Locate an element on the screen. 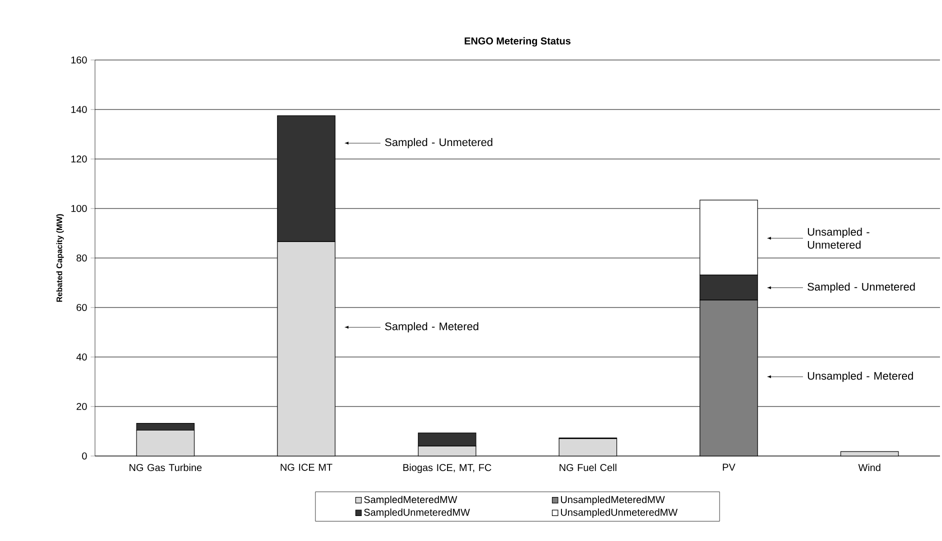  y-tick-label: 140 is located at coordinates (79, 110).